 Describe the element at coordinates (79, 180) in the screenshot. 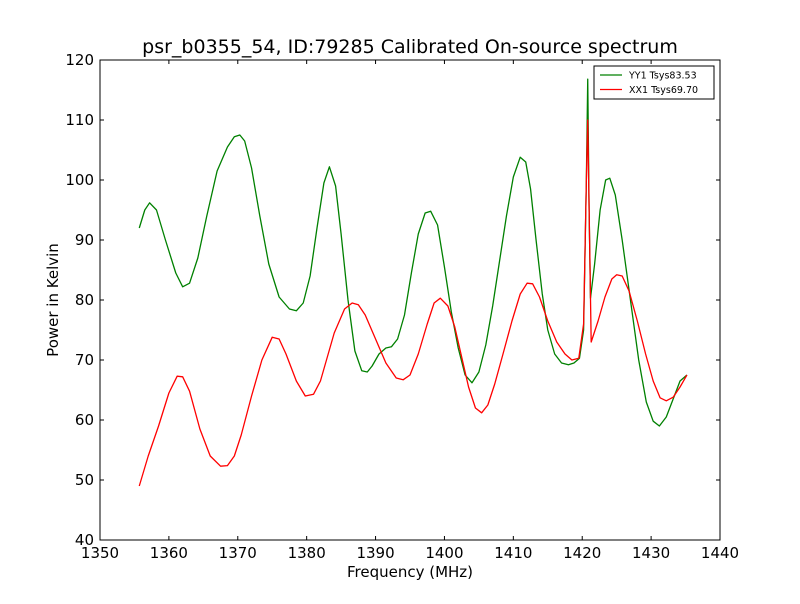

I see `y-tick-label: 100` at that location.